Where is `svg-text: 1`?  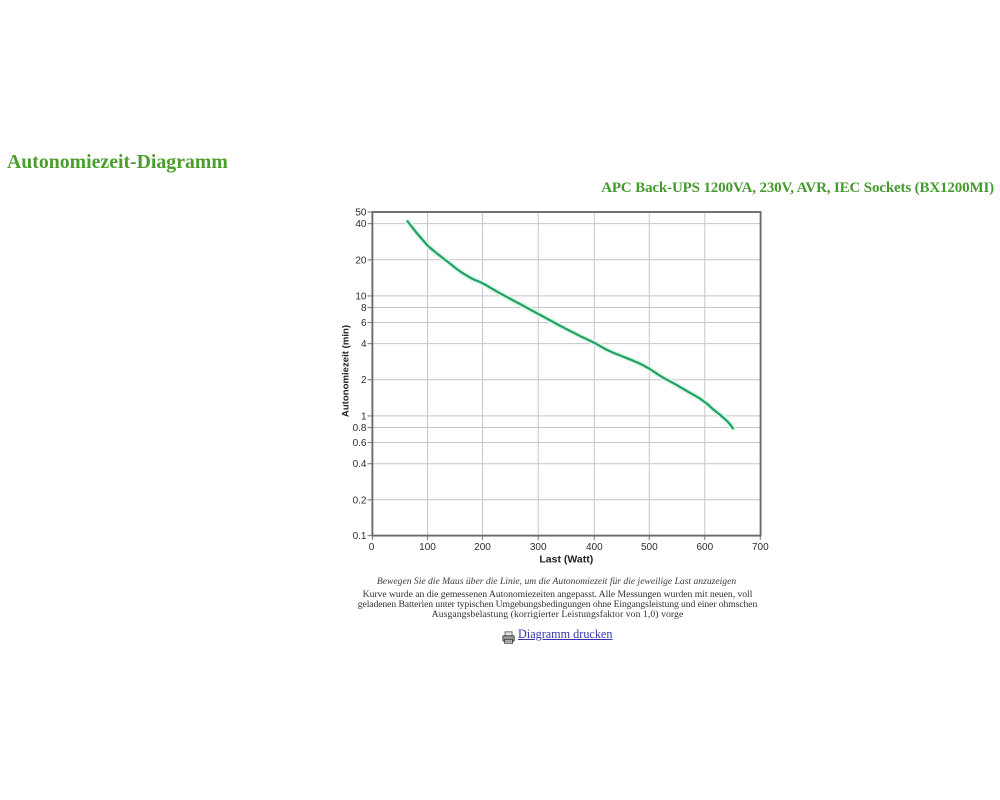
svg-text: 1 is located at coordinates (364, 416).